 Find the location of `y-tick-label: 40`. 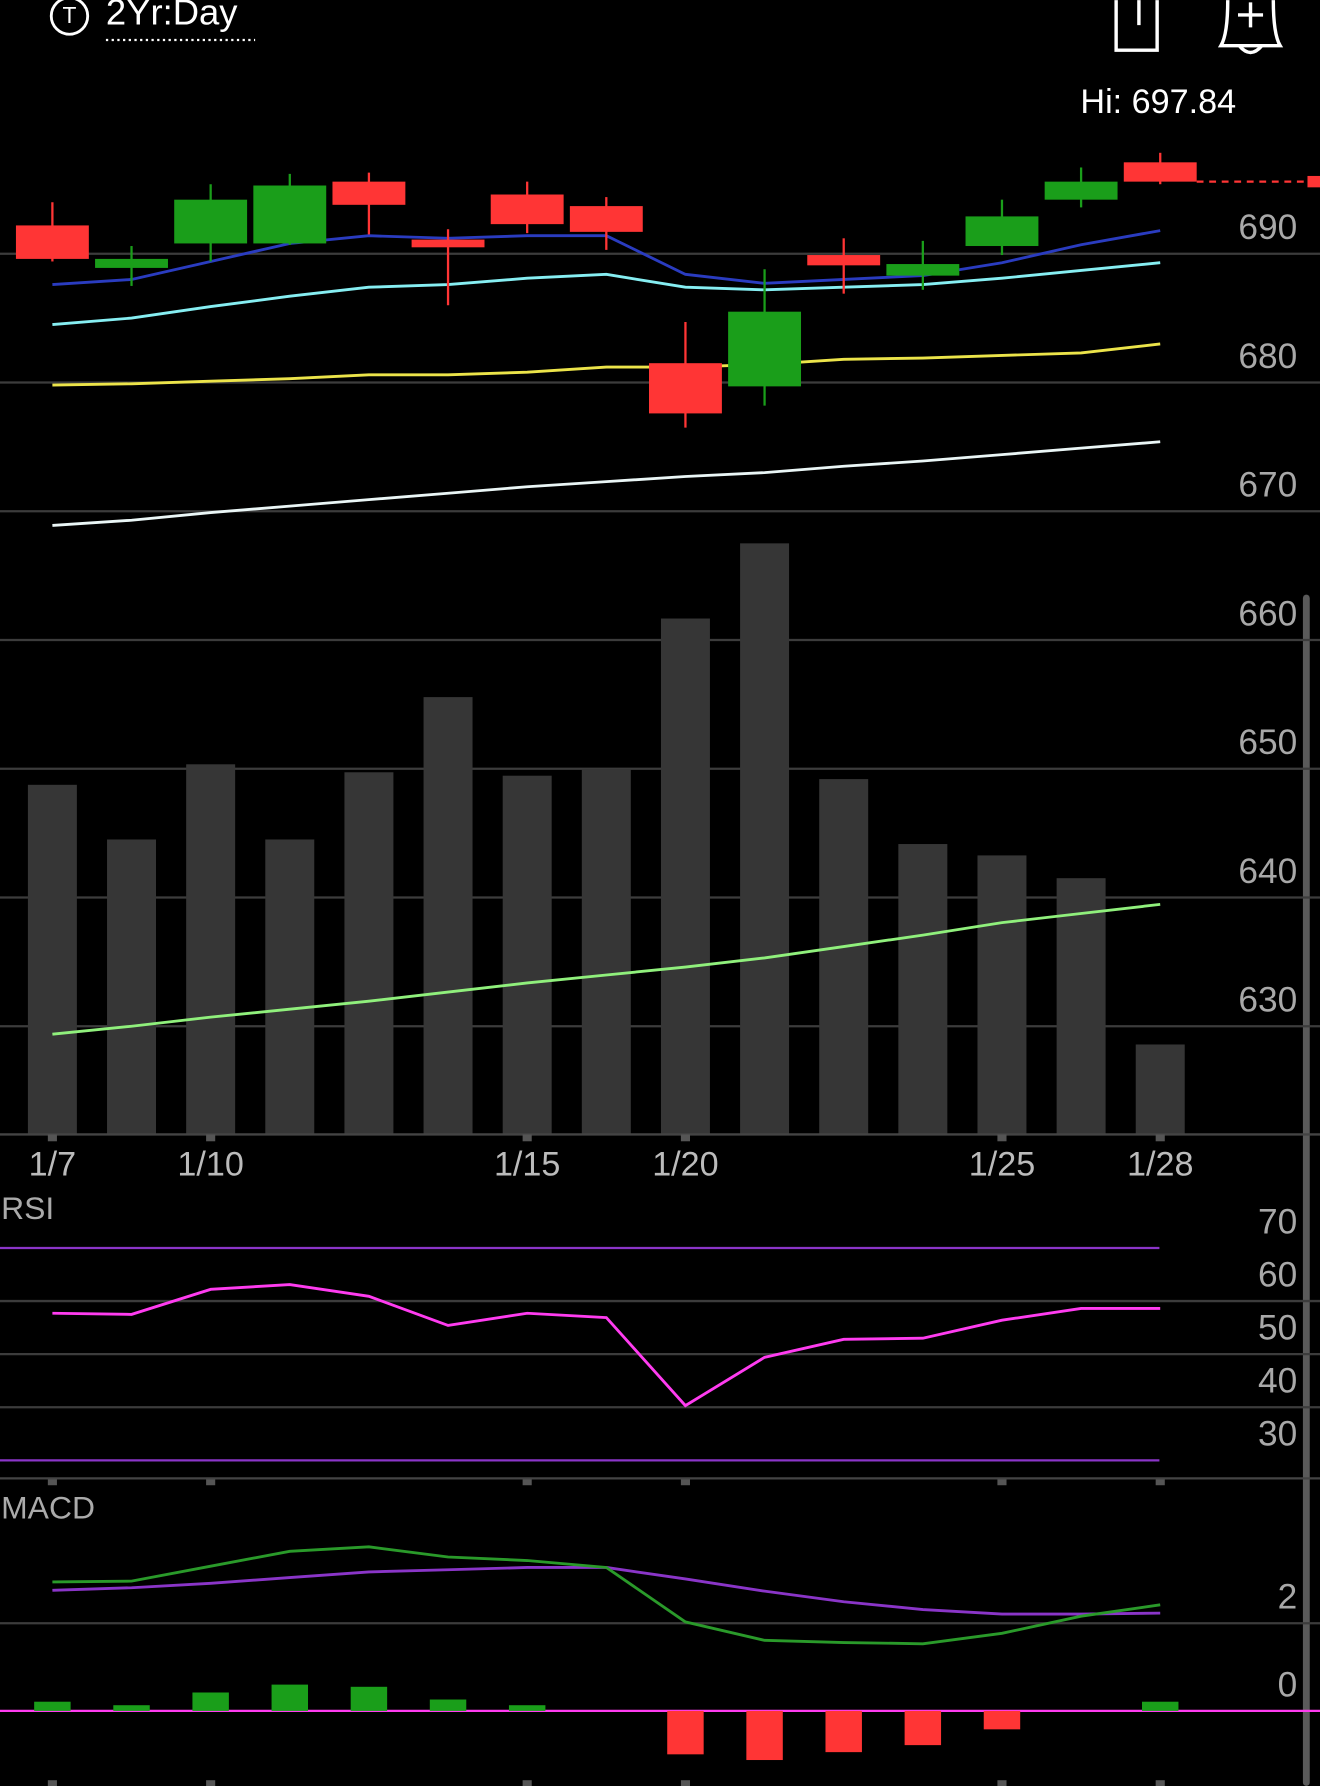

y-tick-label: 40 is located at coordinates (1277, 1381).